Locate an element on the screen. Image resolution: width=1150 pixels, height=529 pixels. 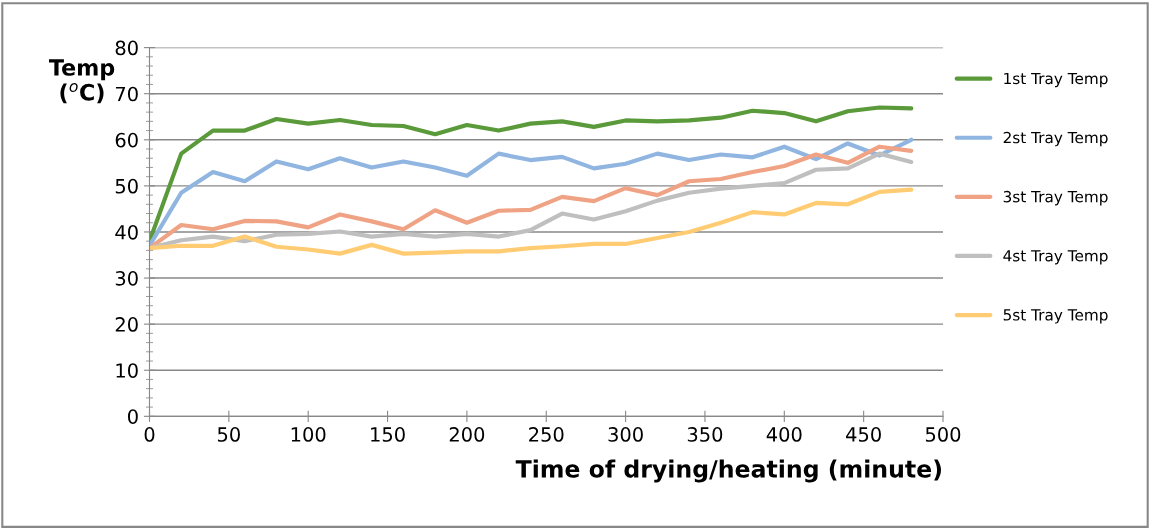
legend-label: 3st Tray Temp is located at coordinates (1055, 198).